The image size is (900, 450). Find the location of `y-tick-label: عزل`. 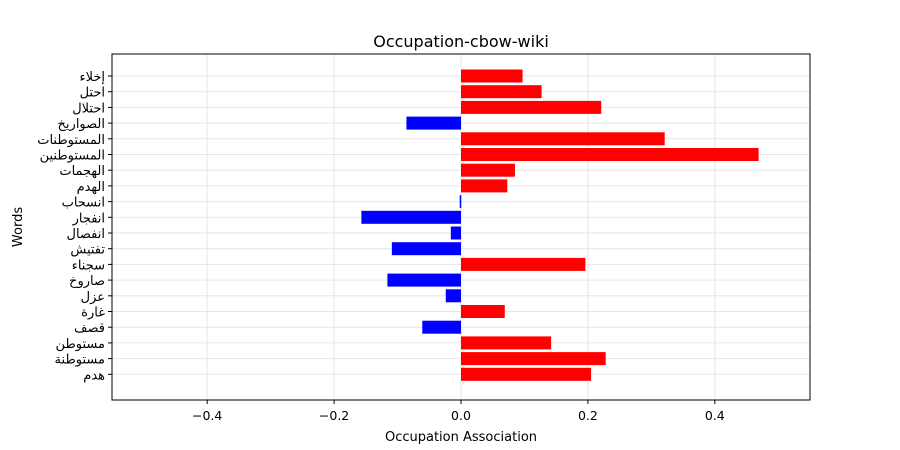

y-tick-label: عزل is located at coordinates (93, 297).